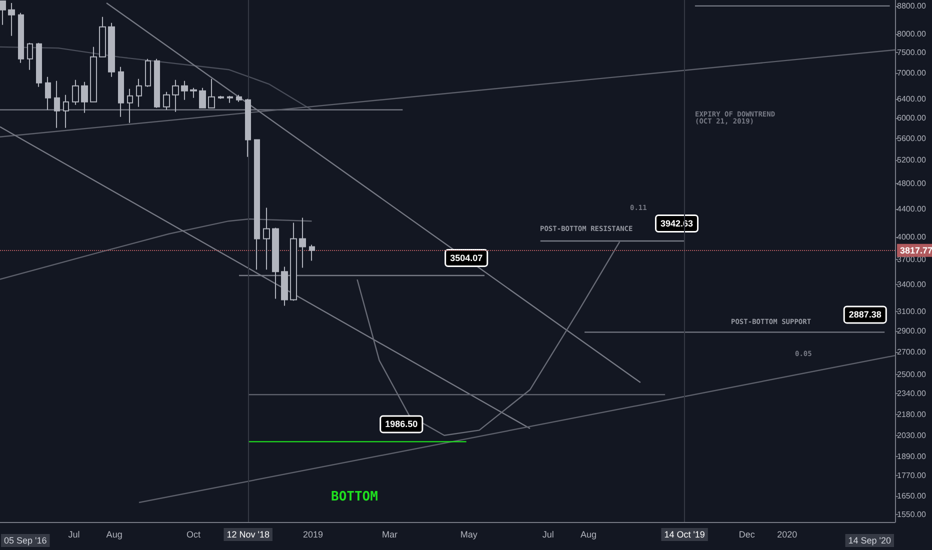 The width and height of the screenshot is (932, 550). Describe the element at coordinates (354, 497) in the screenshot. I see `annotation: BOTTOM` at that location.